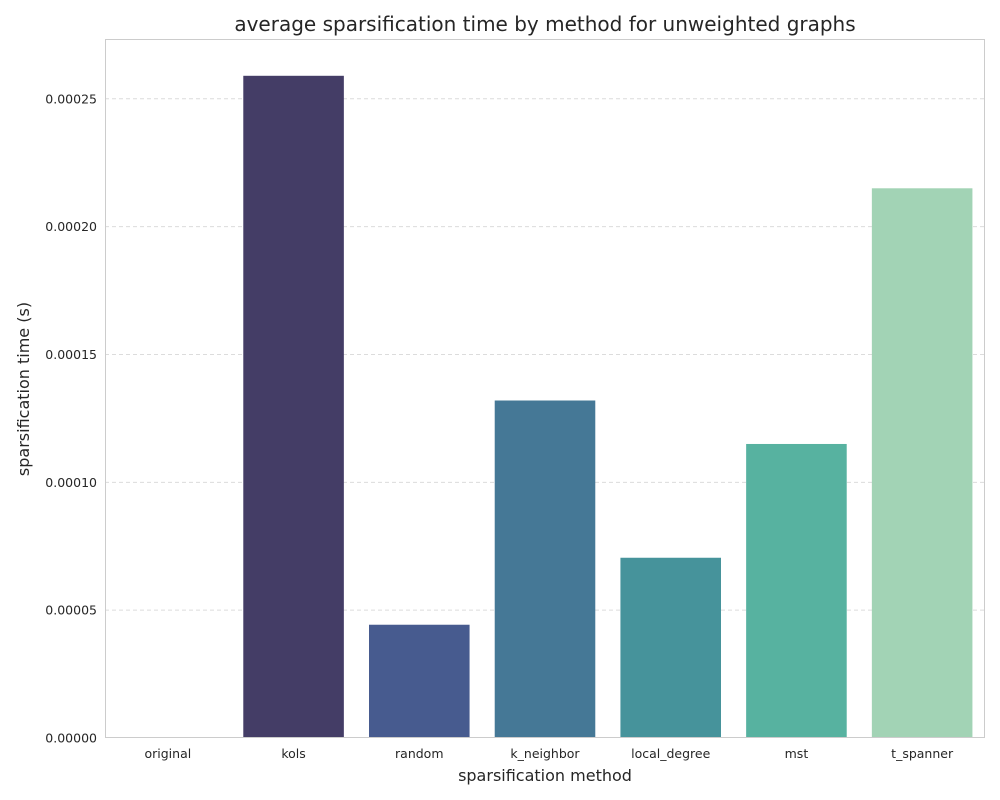 Image resolution: width=1000 pixels, height=800 pixels. I want to click on y-tick-label: 0.00020, so click(71, 226).